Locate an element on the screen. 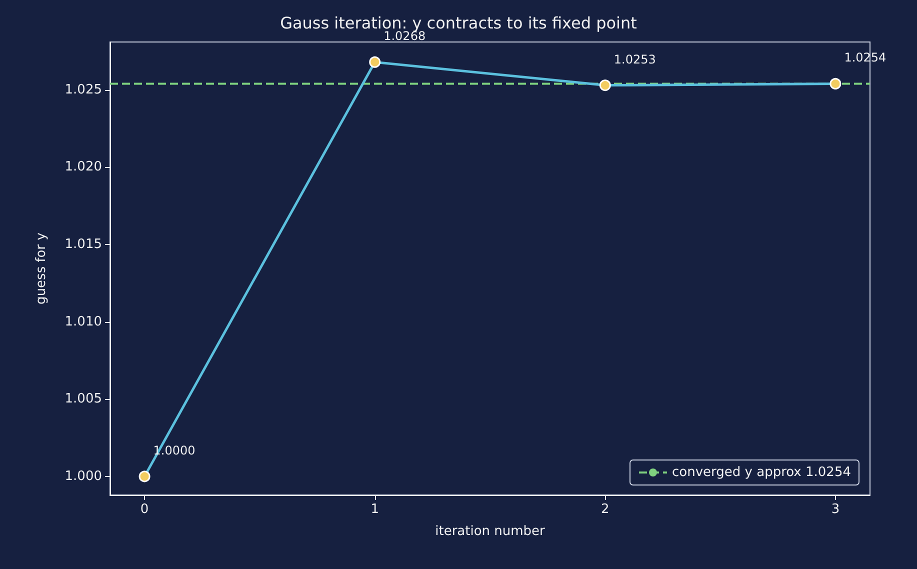 The height and width of the screenshot is (569, 917). y-tick-label: 1.010 is located at coordinates (83, 322).